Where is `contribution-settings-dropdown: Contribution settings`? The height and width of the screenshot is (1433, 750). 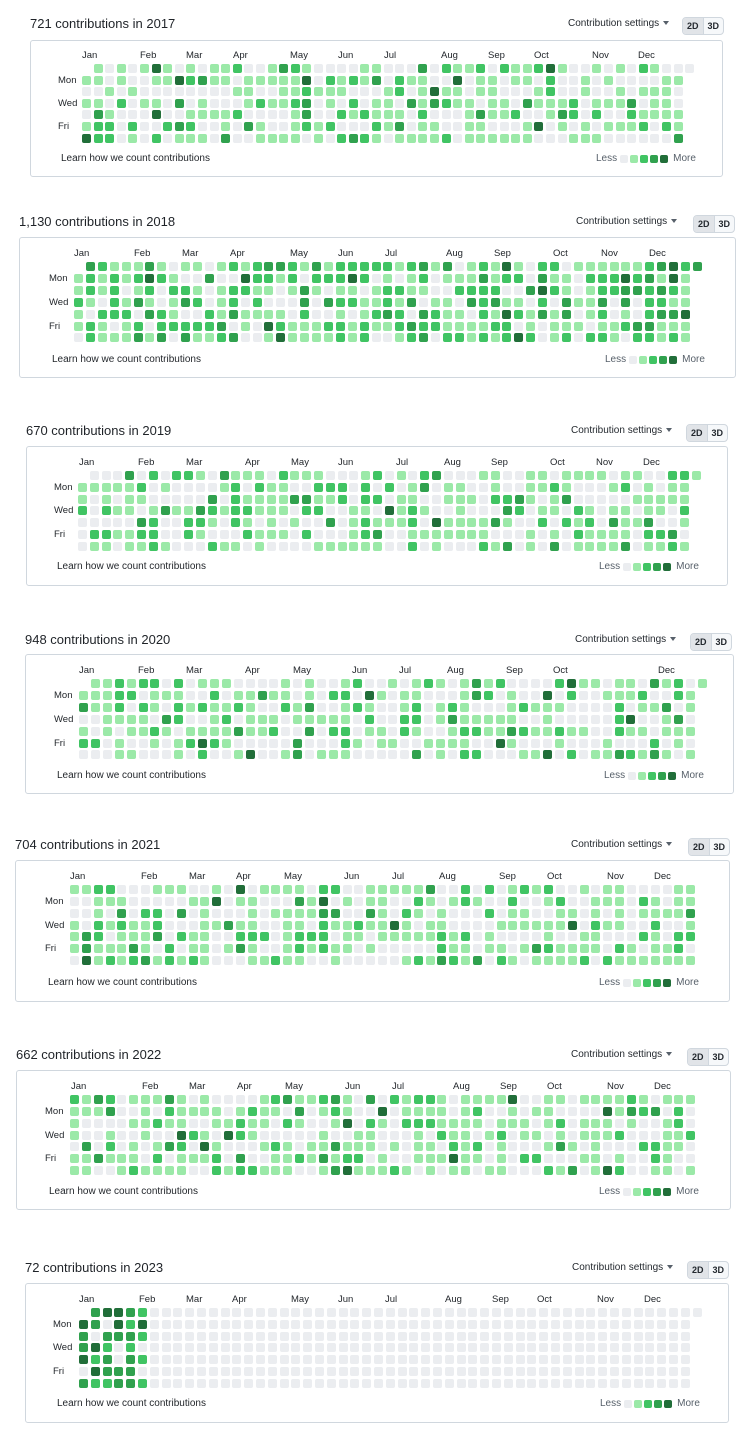
contribution-settings-dropdown: Contribution settings is located at coordinates (622, 430).